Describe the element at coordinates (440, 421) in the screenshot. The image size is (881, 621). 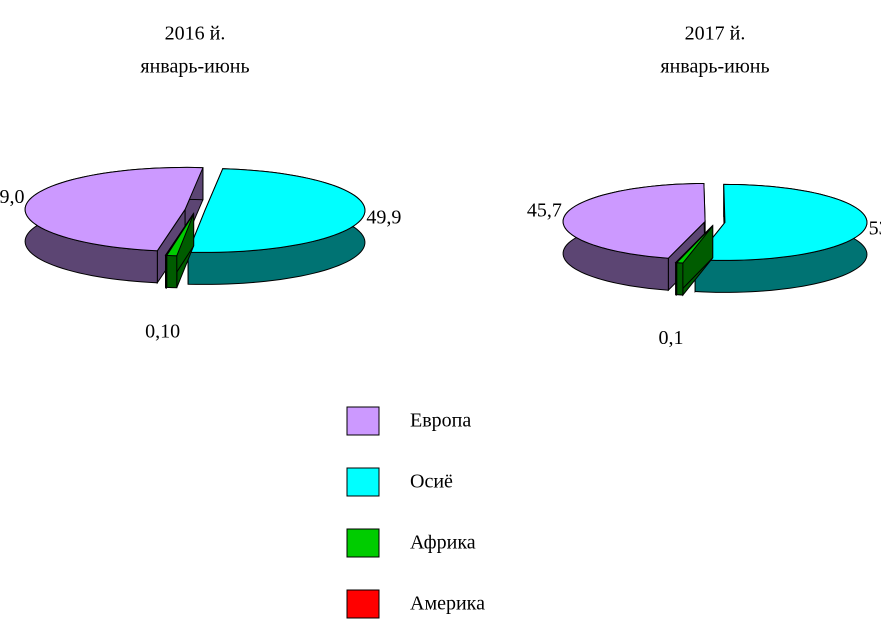
I see `legend-label: Европа` at that location.